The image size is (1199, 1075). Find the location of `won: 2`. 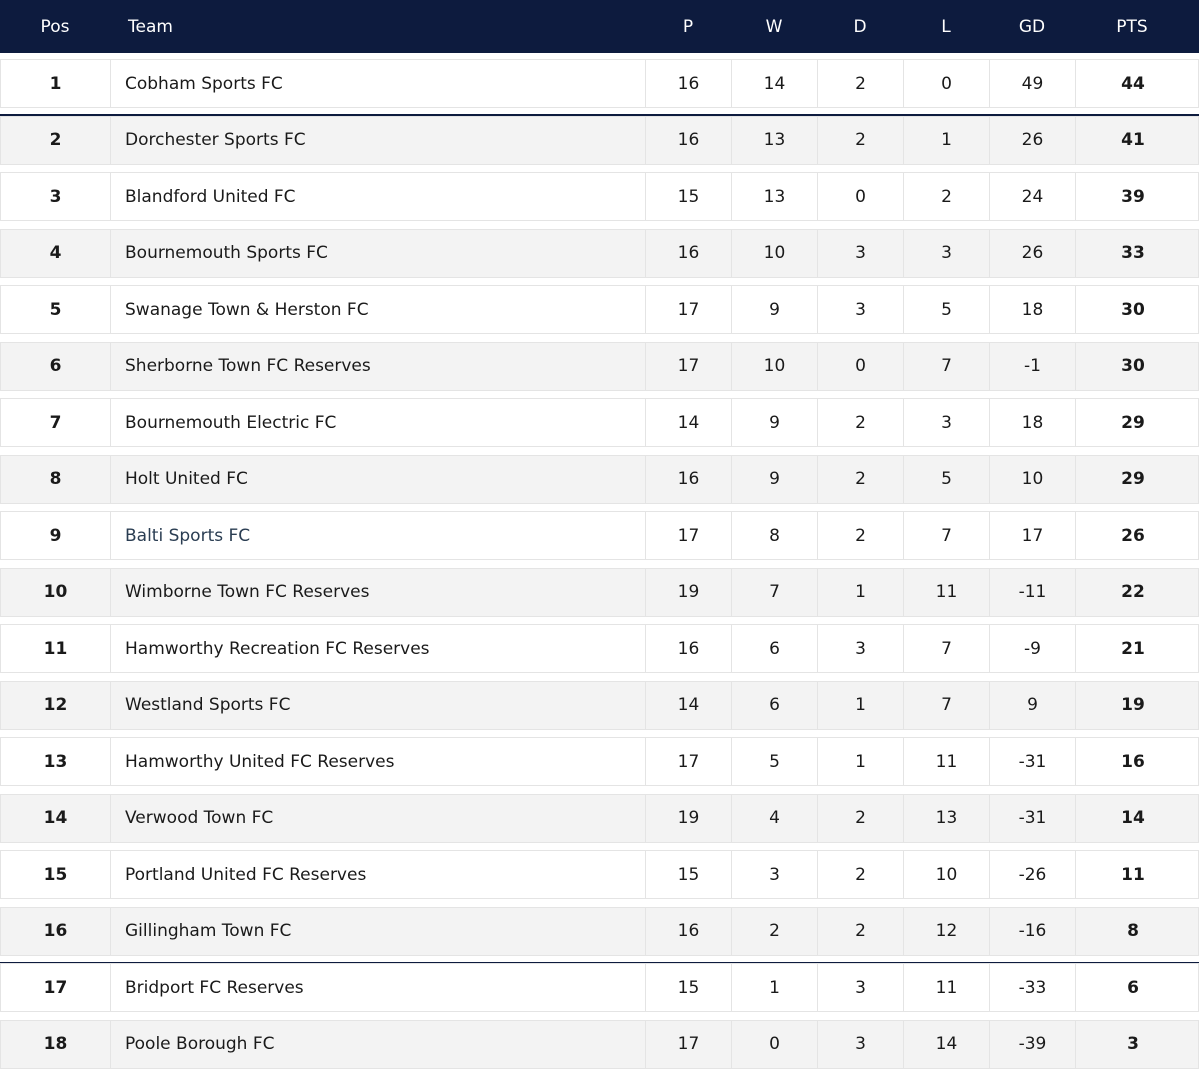

won: 2 is located at coordinates (775, 931).